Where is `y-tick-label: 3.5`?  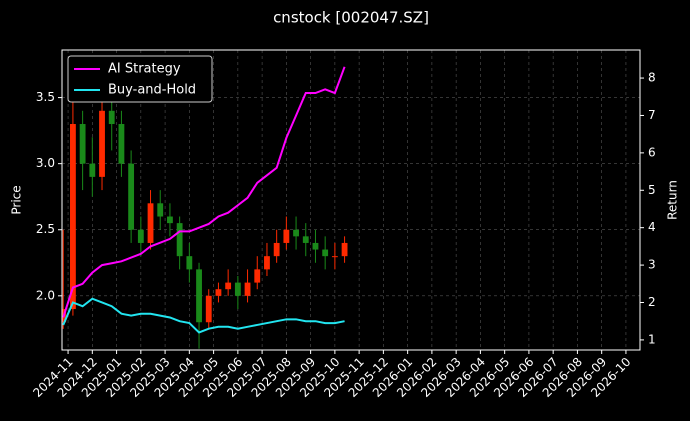 y-tick-label: 3.5 is located at coordinates (45, 97).